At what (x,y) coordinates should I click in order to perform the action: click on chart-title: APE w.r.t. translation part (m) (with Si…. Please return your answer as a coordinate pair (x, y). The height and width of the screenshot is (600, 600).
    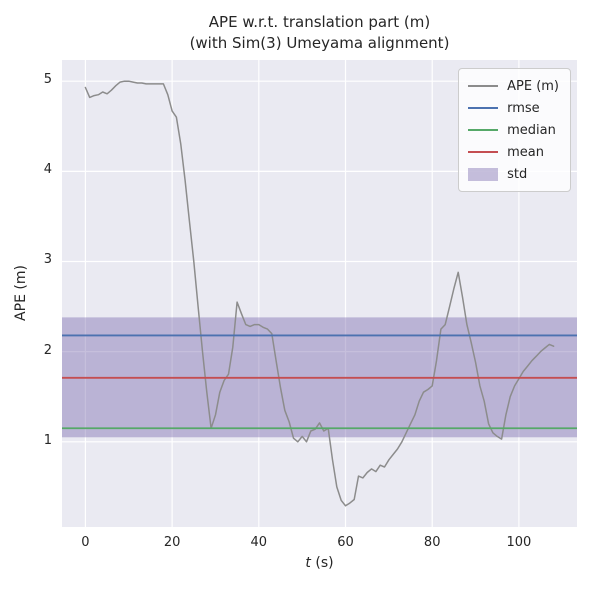
    Looking at the image, I should click on (319, 33).